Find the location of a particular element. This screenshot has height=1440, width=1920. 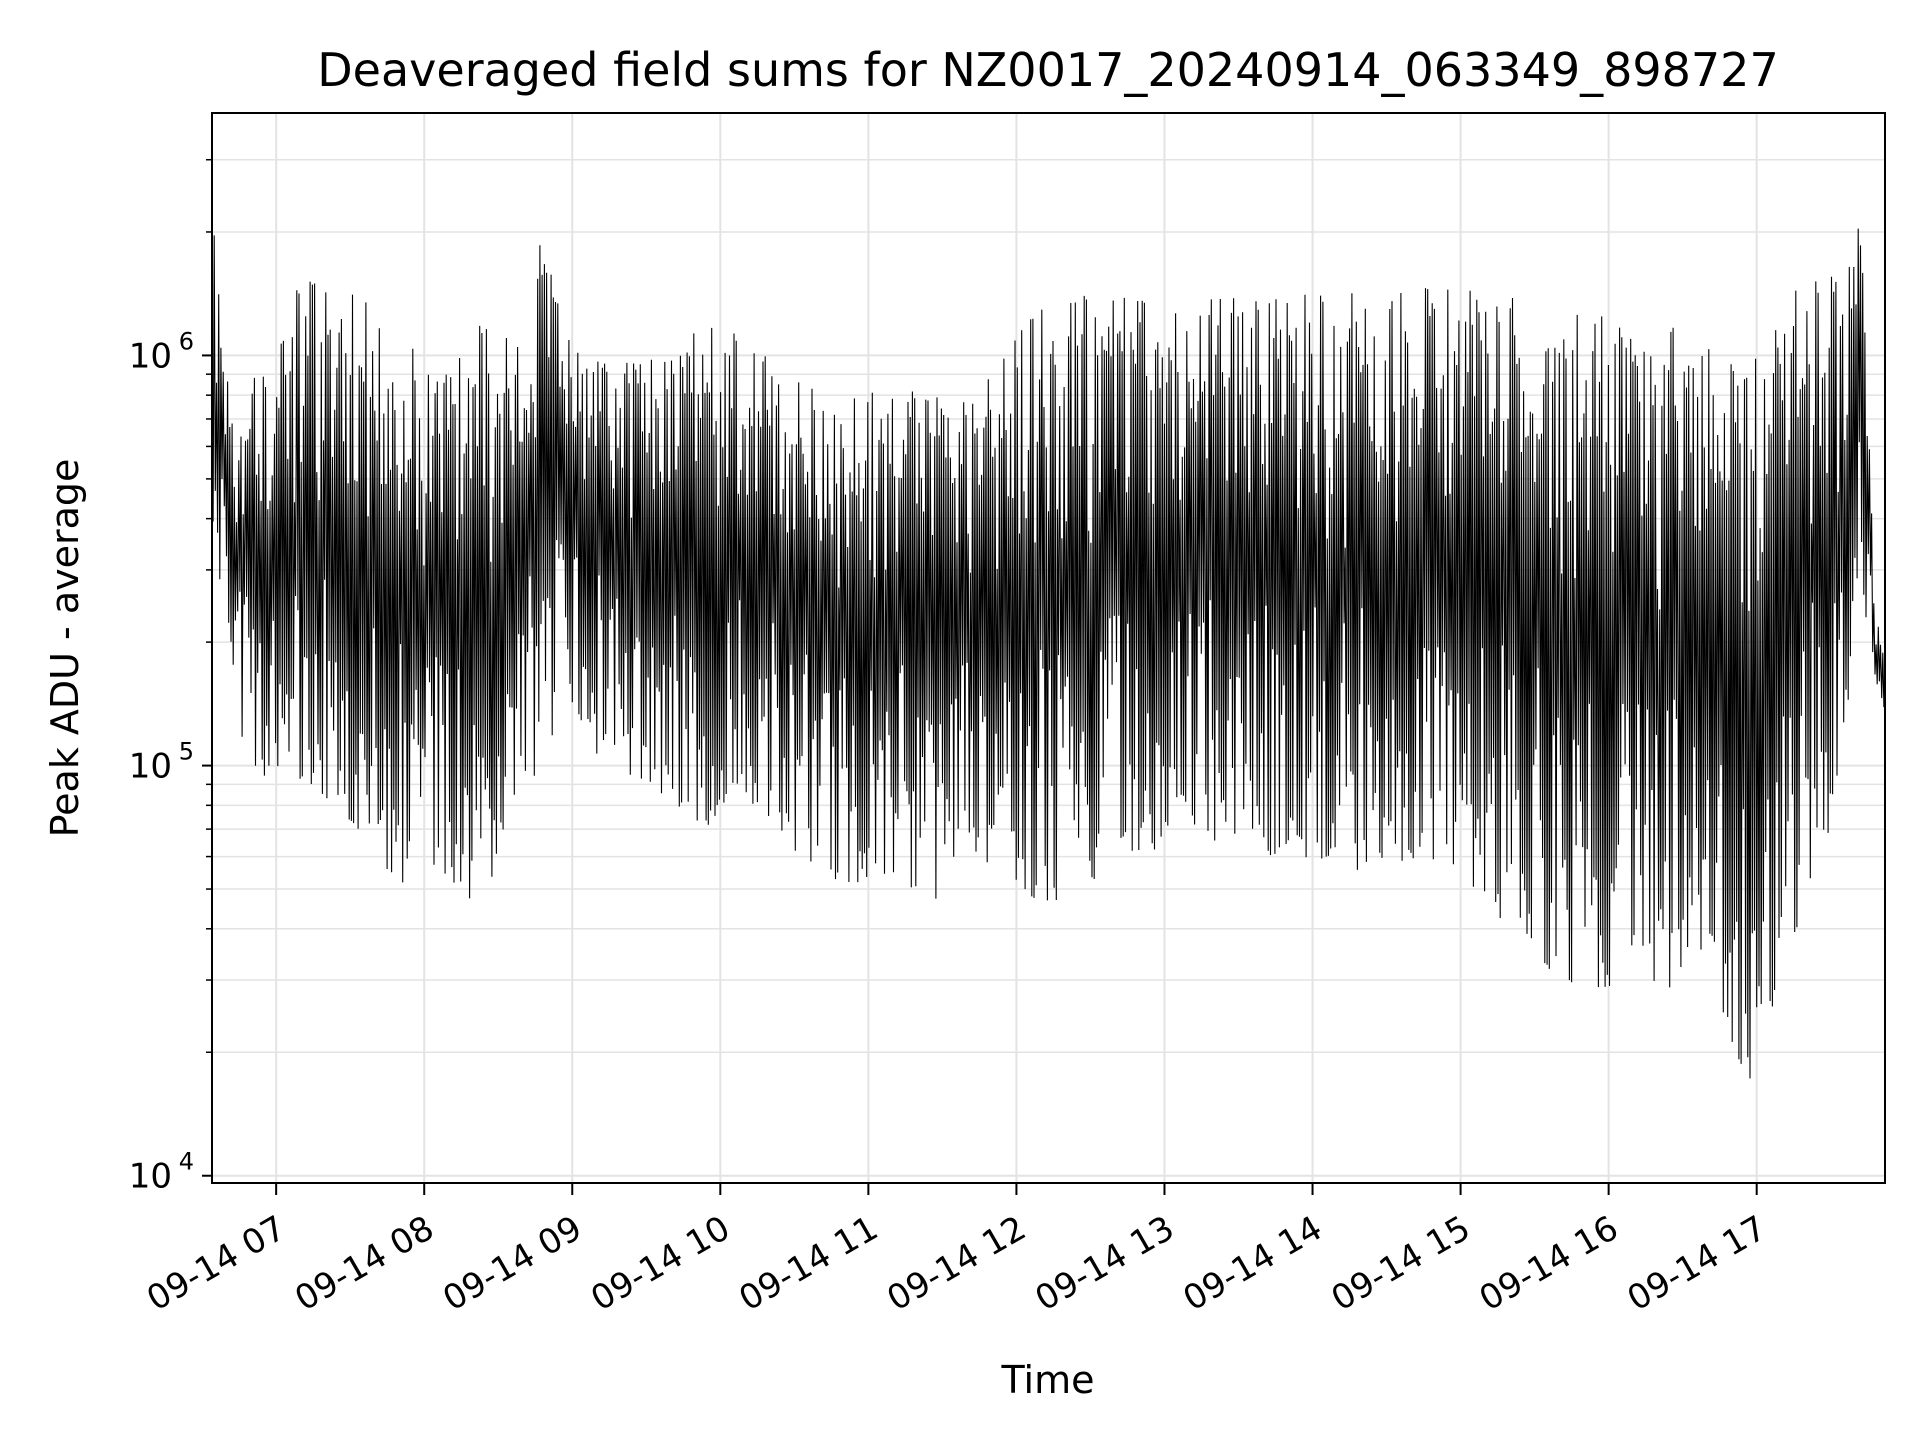

y-tick-exponent: 6 is located at coordinates (186, 341).